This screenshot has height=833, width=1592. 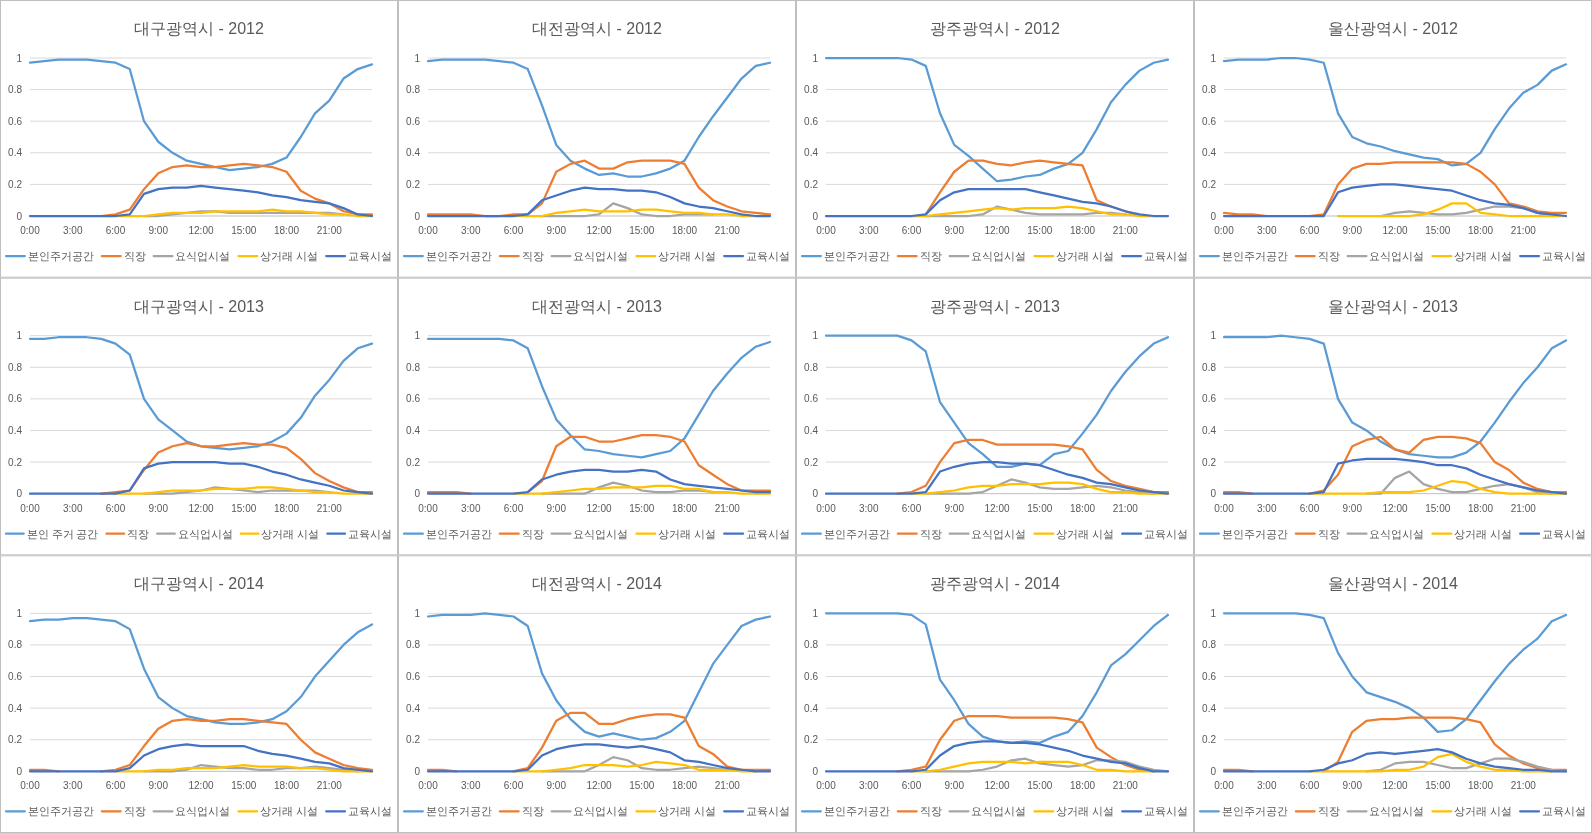 What do you see at coordinates (1393, 584) in the screenshot?
I see `chart-title: 울산광역시 - 2014` at bounding box center [1393, 584].